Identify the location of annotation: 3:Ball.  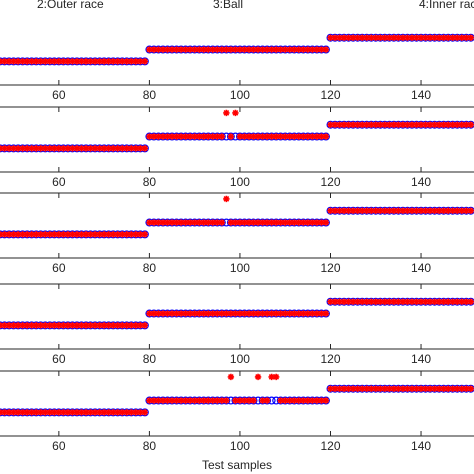
(228, 5).